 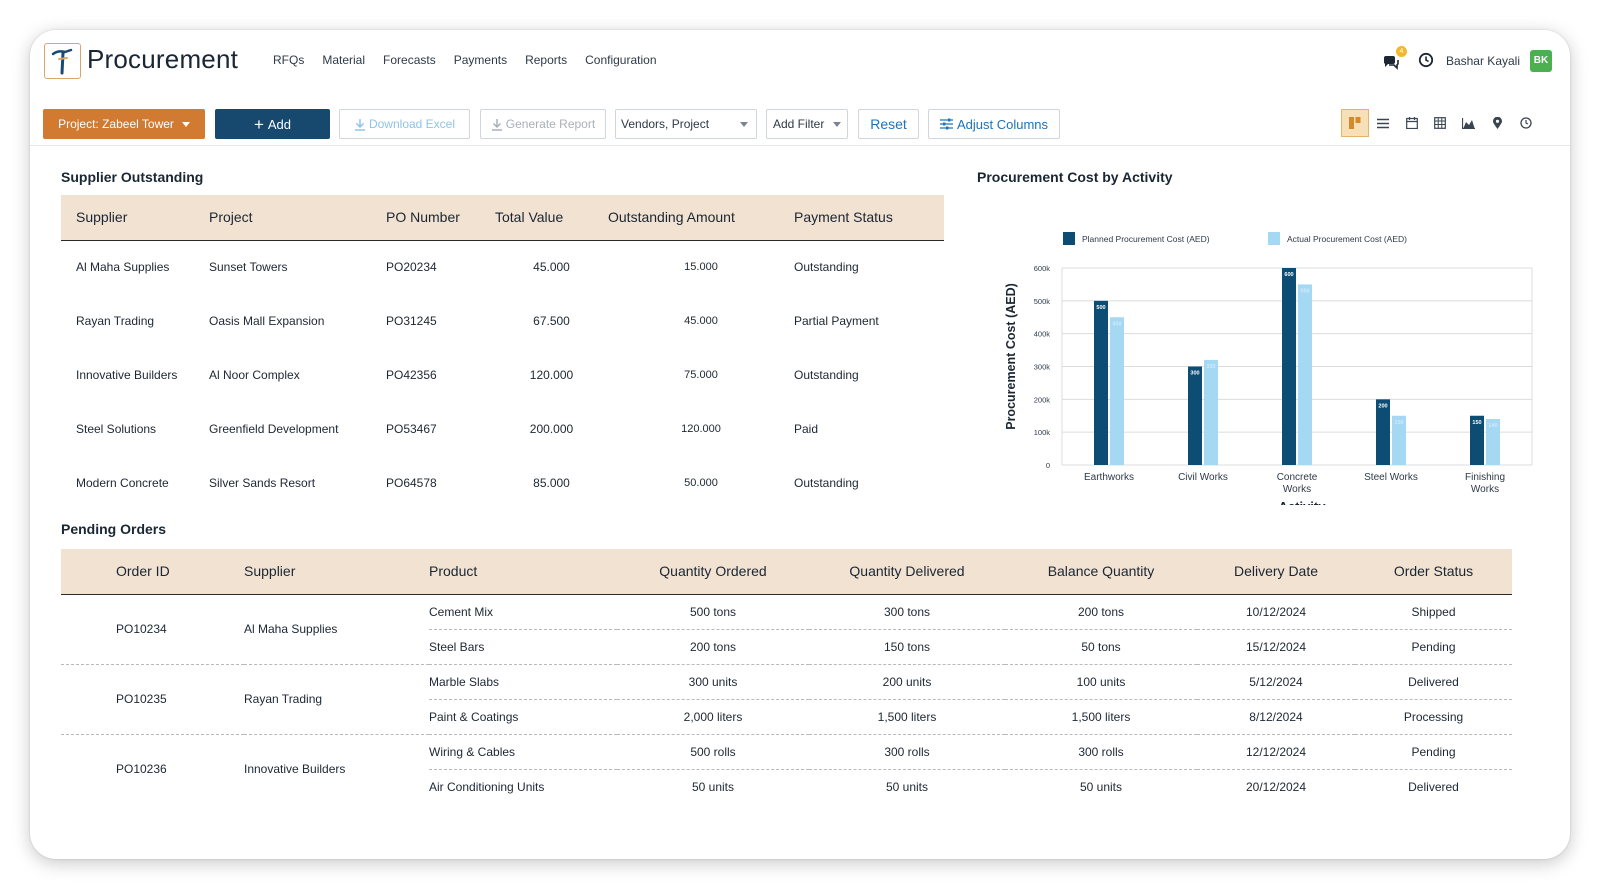 I want to click on quantity-ordered-cell: 300 units, so click(x=713, y=682).